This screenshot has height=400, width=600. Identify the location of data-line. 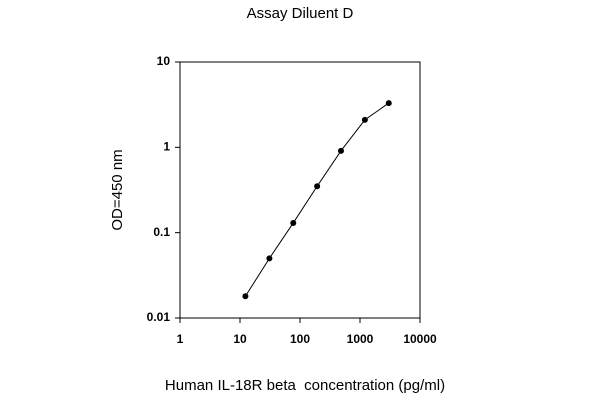
(317, 199).